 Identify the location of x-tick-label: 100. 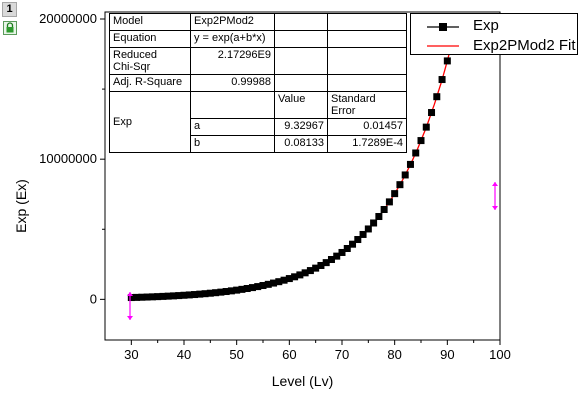
(500, 354).